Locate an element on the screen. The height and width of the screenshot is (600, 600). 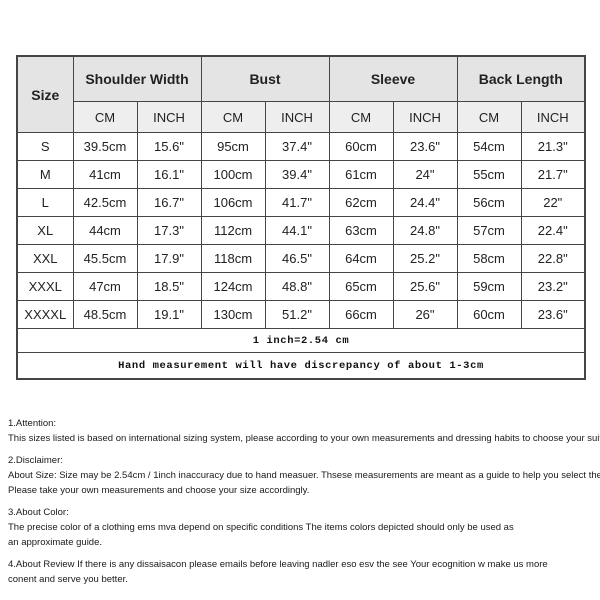
measurement-cell: 21.3" is located at coordinates (553, 146).